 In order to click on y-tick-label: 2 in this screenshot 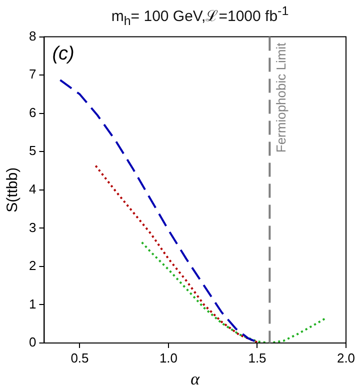, I will do `click(32, 266)`.